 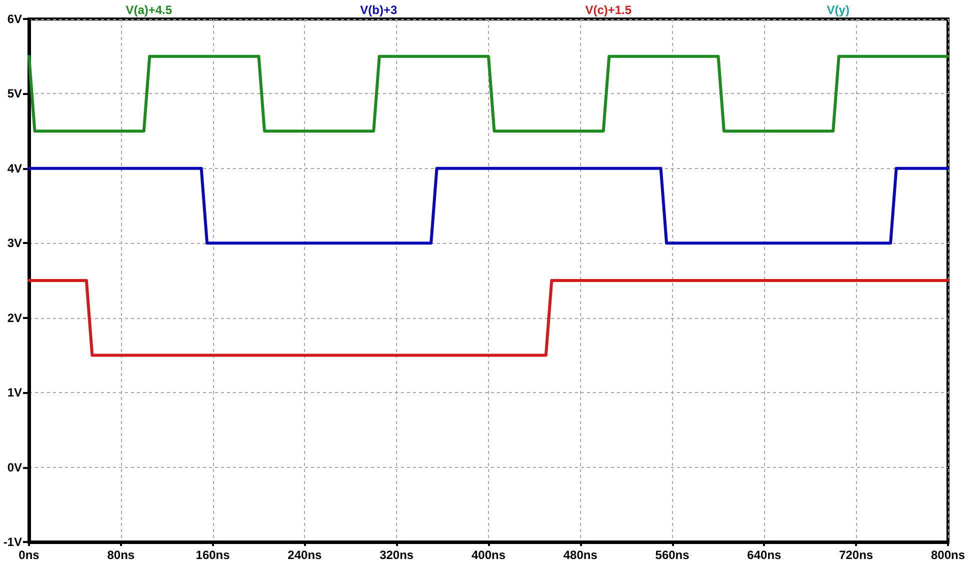 I want to click on x-tick-label: 640ns, so click(x=764, y=555).